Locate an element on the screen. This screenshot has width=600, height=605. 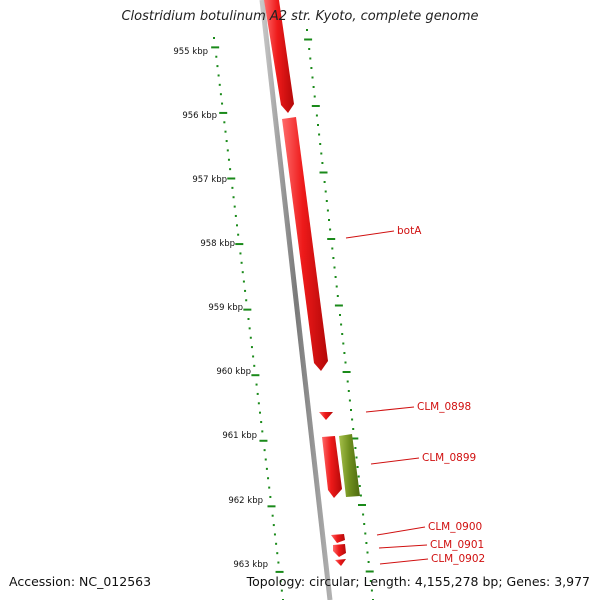
gene-label-CLM_0902: CLM_0902 is located at coordinates (458, 559).